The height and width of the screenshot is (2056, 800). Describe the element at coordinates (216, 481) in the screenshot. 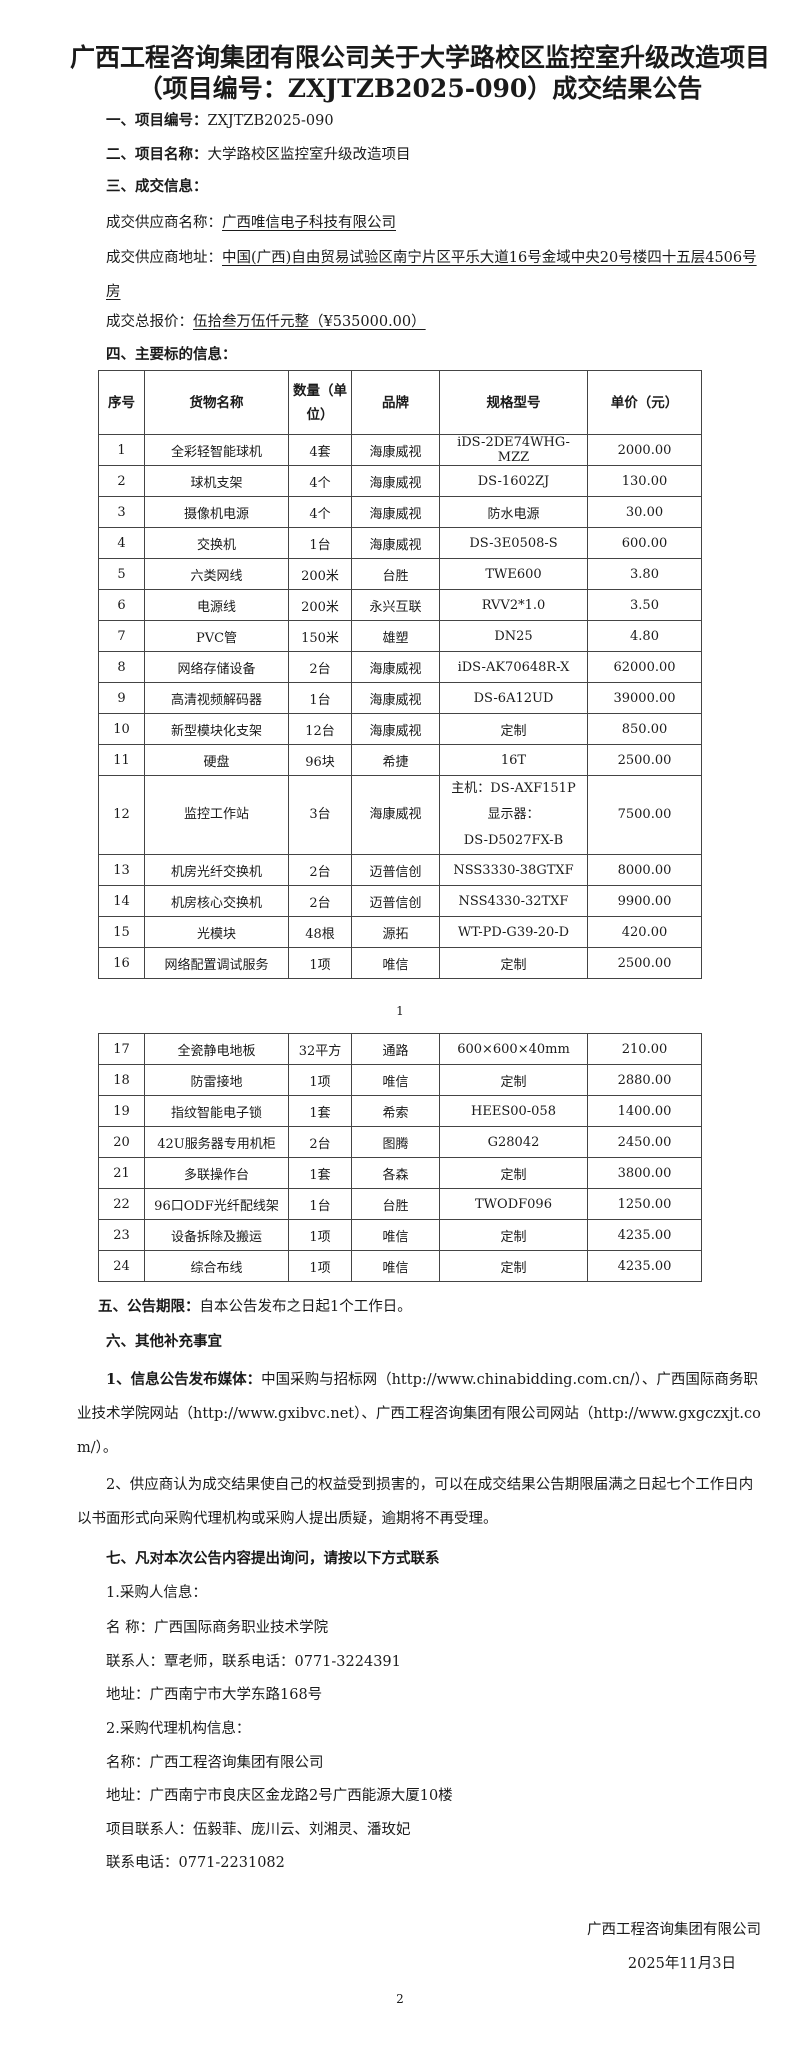

I see `cell-goods-name: 球机支架` at that location.